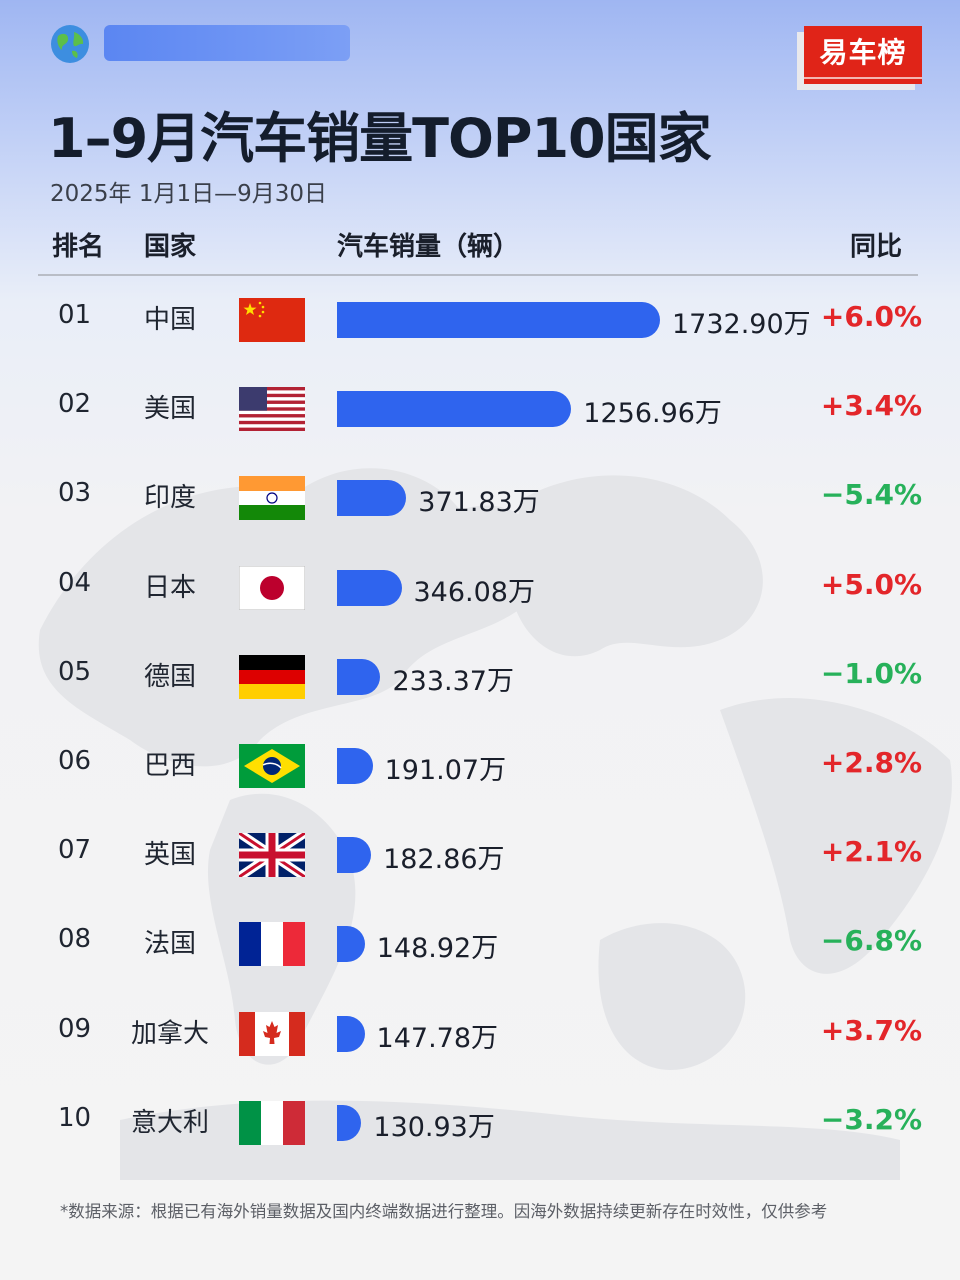 This screenshot has height=1280, width=960. Describe the element at coordinates (434, 1127) in the screenshot. I see `sales-value-label: 130.93万` at that location.